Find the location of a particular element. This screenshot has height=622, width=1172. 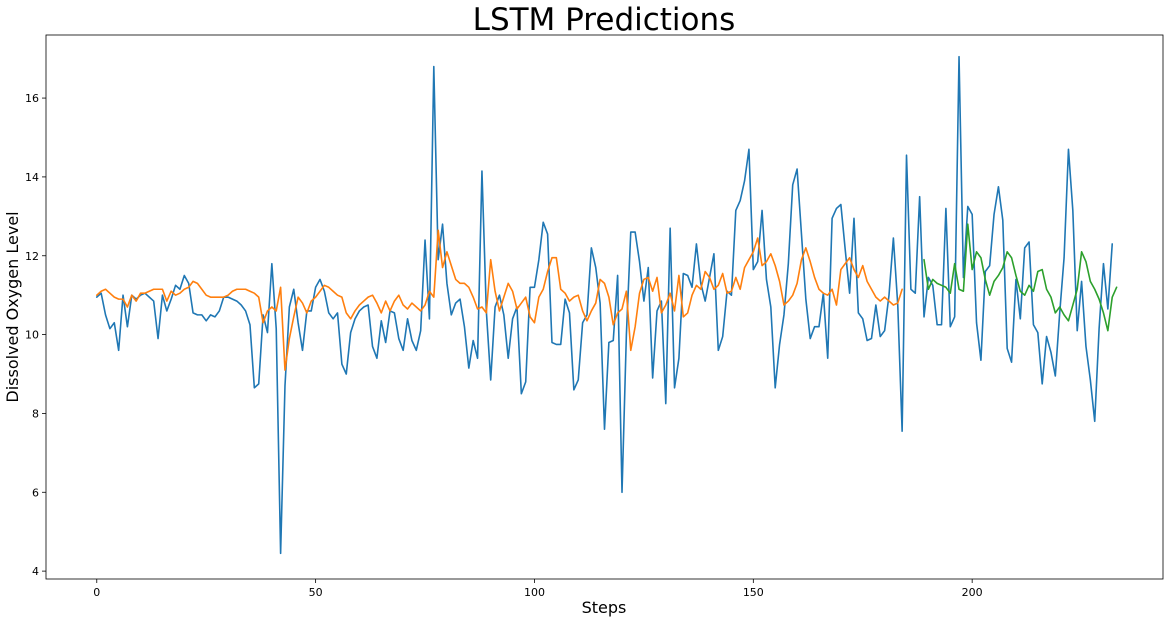

y-axis: 4 6 8 10 12 14 16 is located at coordinates (35, 335).